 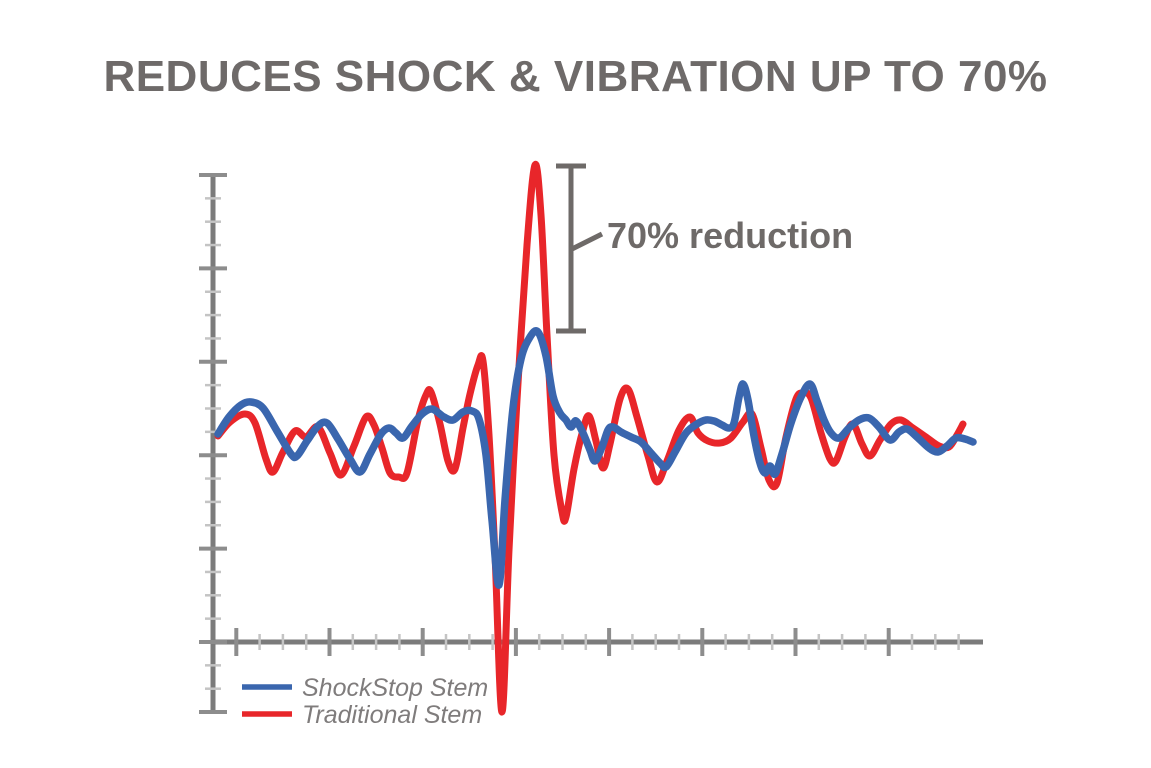 I want to click on page-title: REDUCES SHOCK & VIBRATION UP TO 70%, so click(x=575, y=76).